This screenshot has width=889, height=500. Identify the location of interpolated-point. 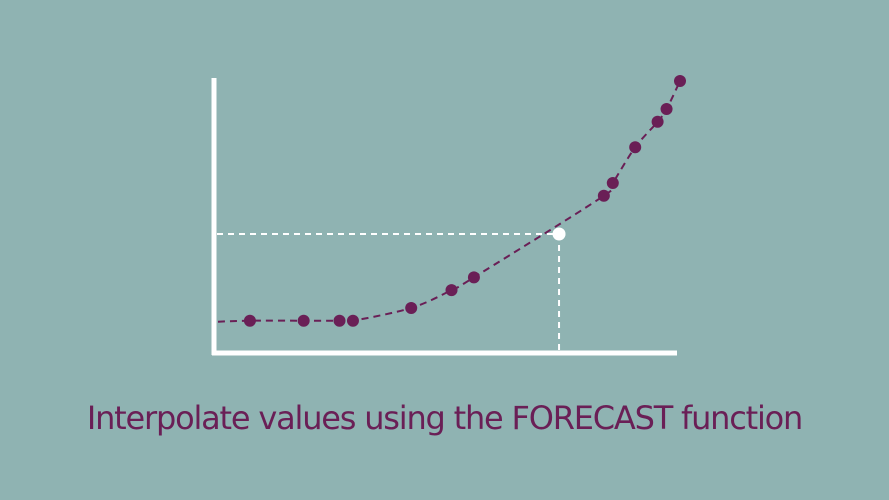
(559, 234).